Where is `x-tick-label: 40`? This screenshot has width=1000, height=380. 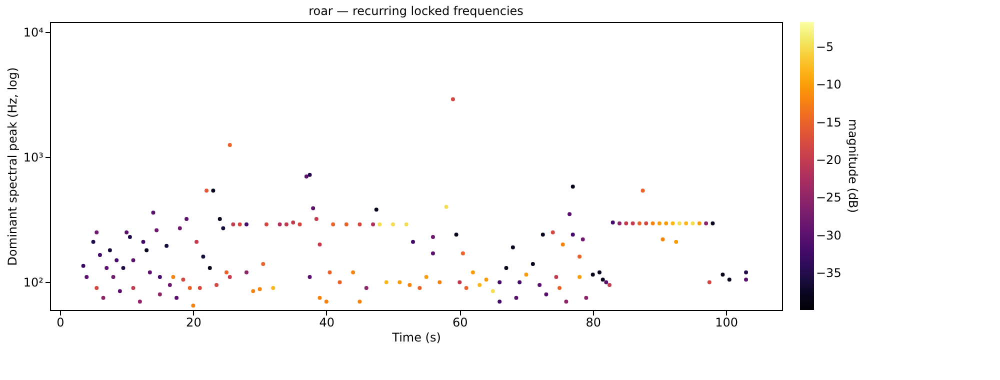
x-tick-label: 40 is located at coordinates (327, 323).